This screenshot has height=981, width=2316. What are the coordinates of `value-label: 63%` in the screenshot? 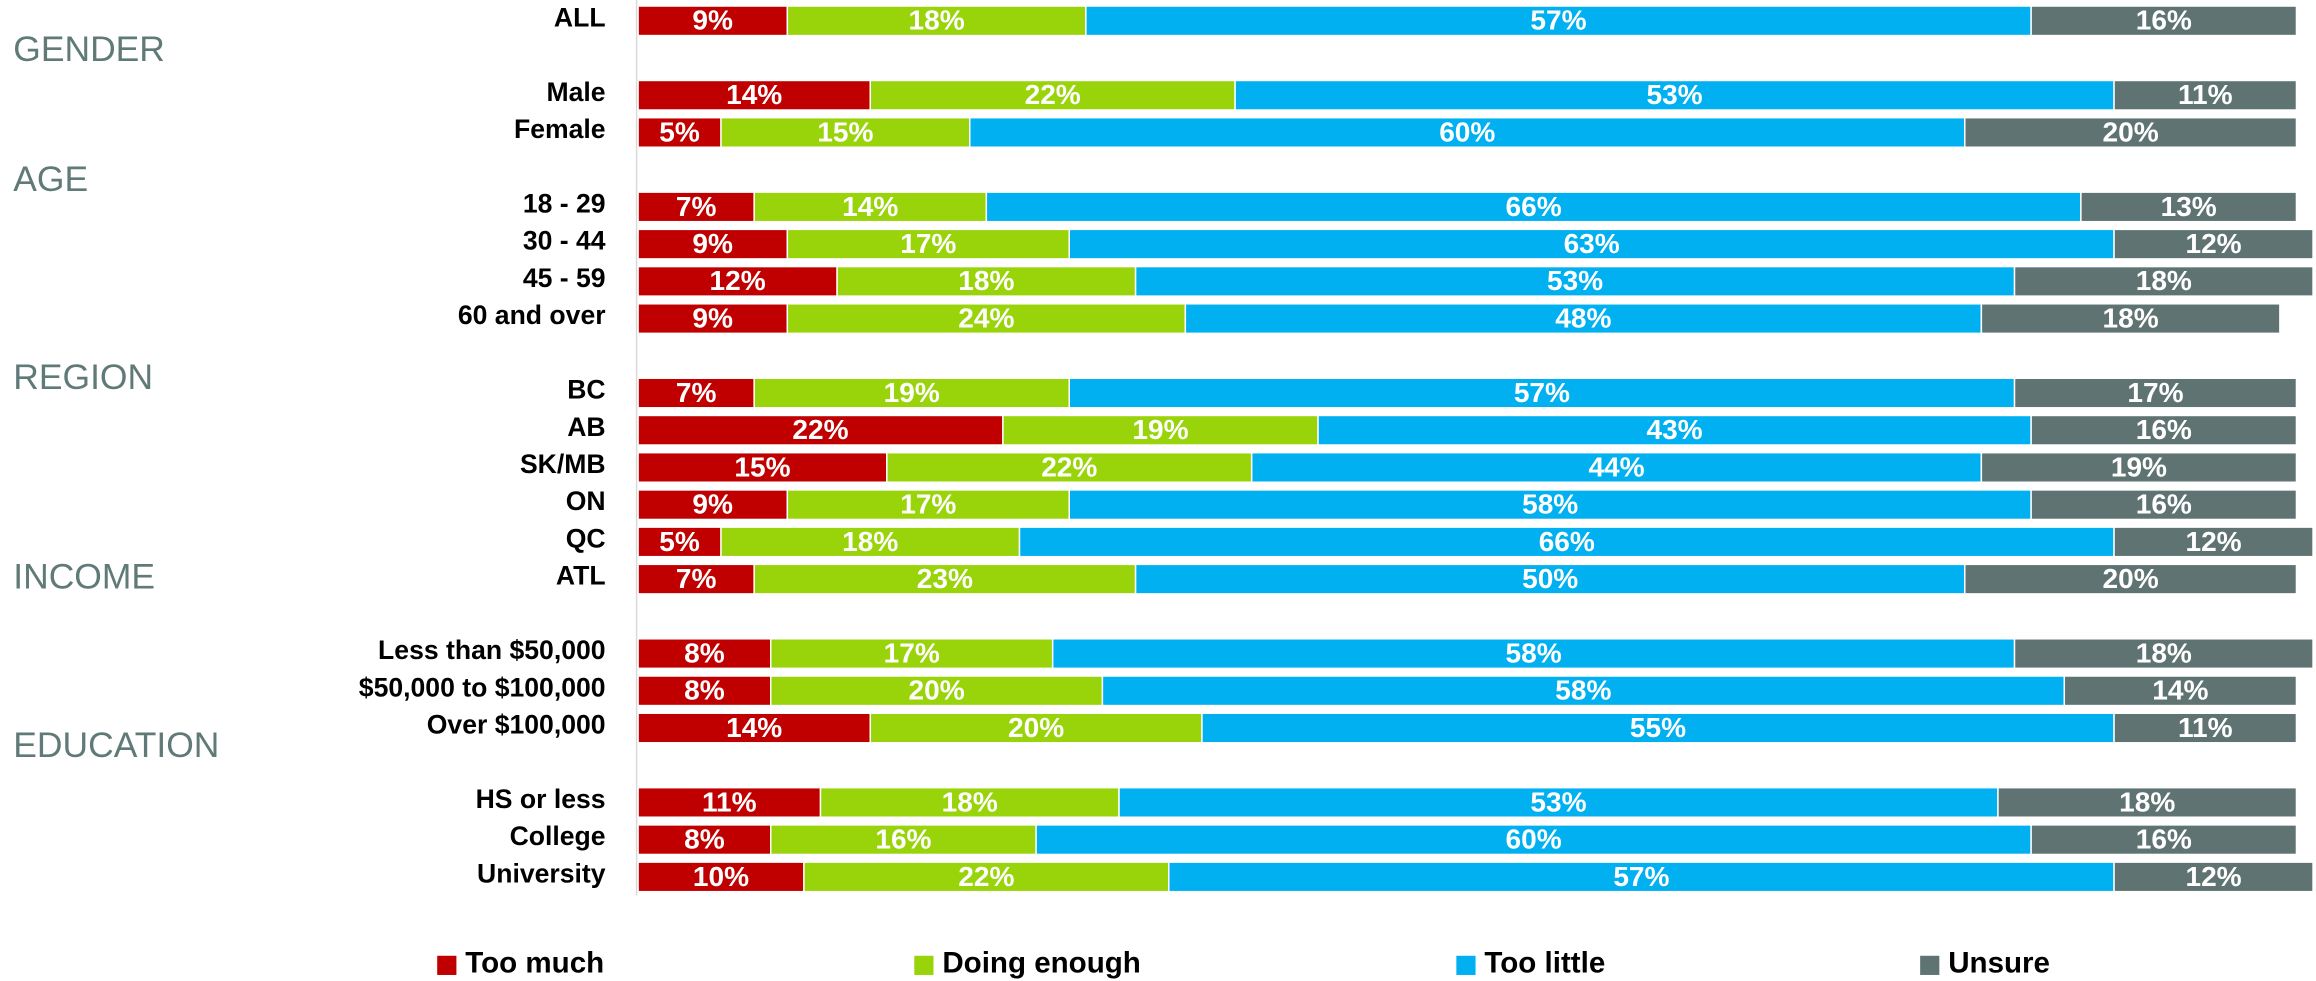 It's located at (1592, 243).